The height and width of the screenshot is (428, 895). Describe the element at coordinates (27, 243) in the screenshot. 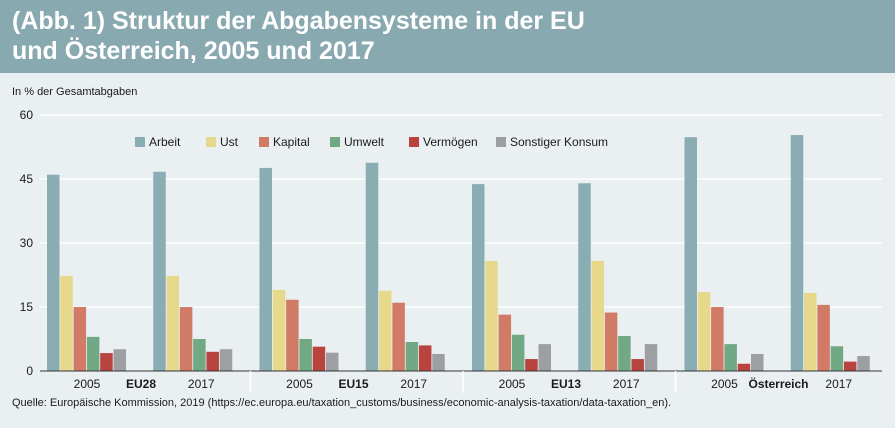

I see `y-tick-label: 30` at that location.